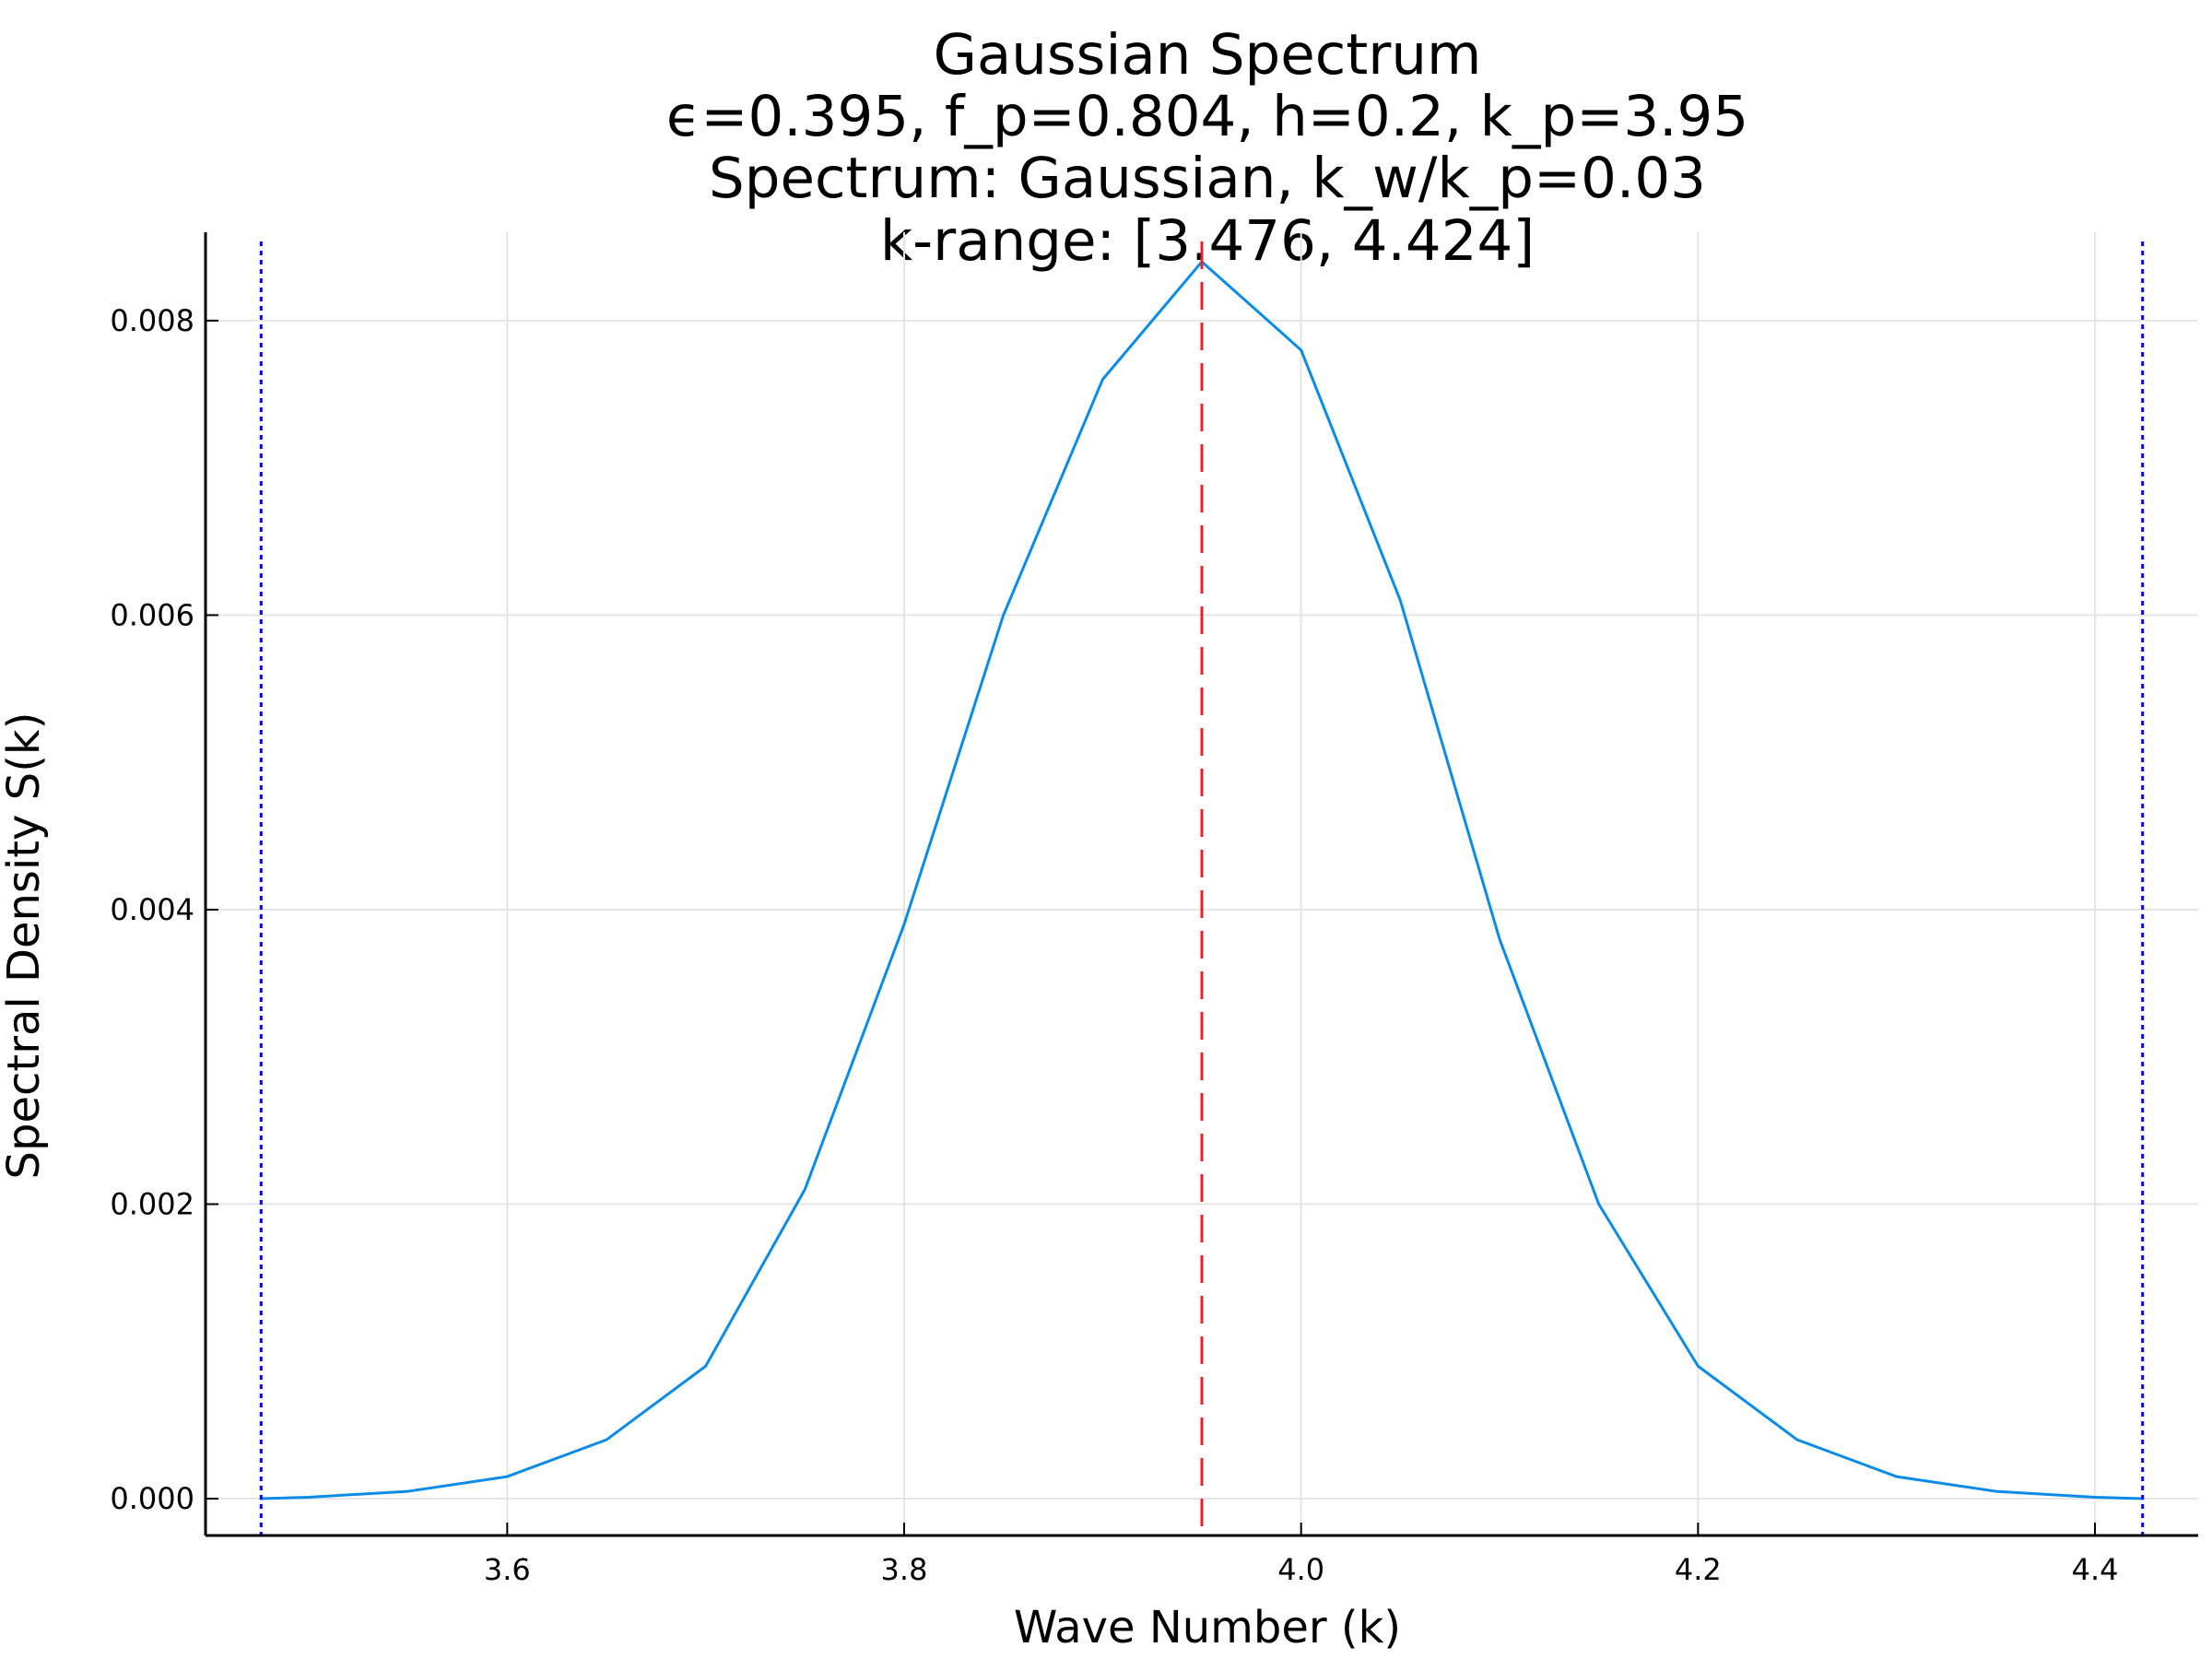  What do you see at coordinates (1207, 116) in the screenshot?
I see `chart-title-line-2: ϵ=0.395, f_p=0.804, h=0.2, k_p=3.95` at bounding box center [1207, 116].